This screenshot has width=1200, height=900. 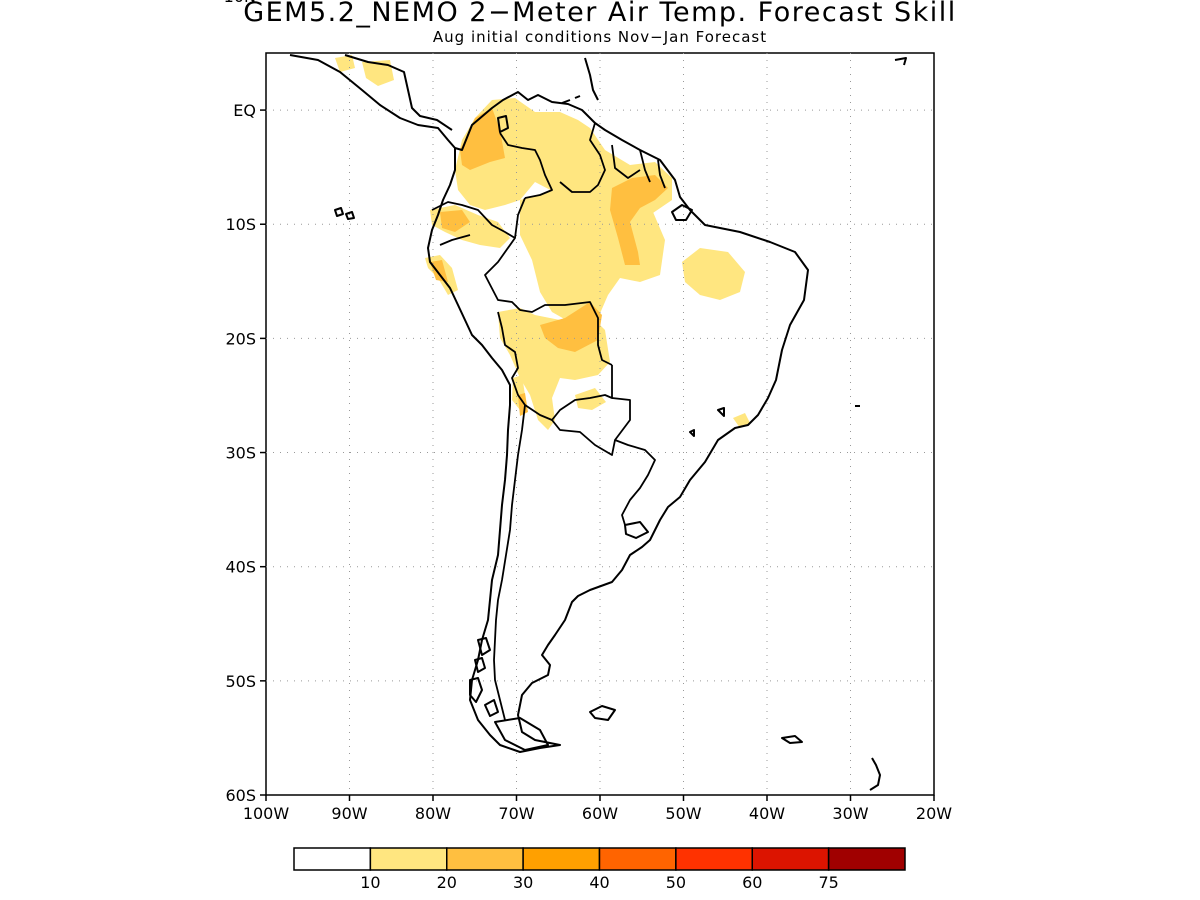 I want to click on border-colombia-venezuela, so click(x=526, y=165).